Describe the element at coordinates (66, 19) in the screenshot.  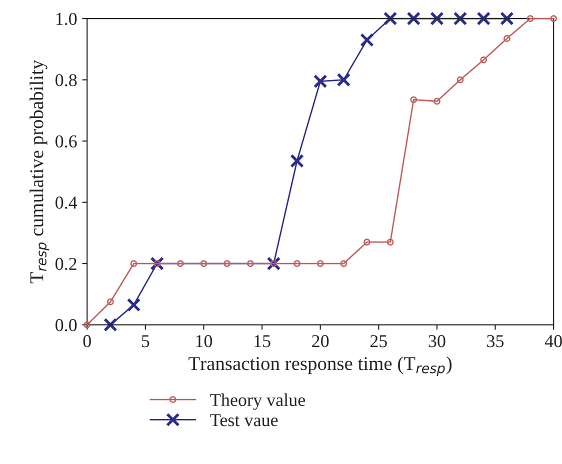
I see `y-tick-label: 1.0` at that location.